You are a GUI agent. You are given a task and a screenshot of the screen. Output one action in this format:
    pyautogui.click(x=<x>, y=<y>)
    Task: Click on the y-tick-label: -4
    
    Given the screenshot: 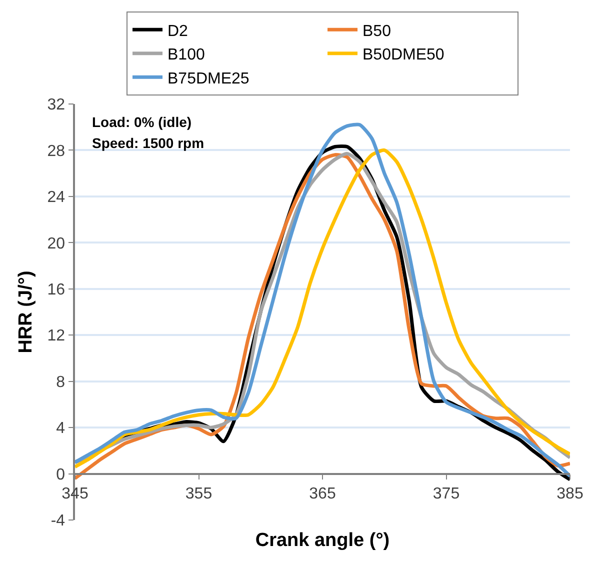 What is the action you would take?
    pyautogui.click(x=58, y=521)
    